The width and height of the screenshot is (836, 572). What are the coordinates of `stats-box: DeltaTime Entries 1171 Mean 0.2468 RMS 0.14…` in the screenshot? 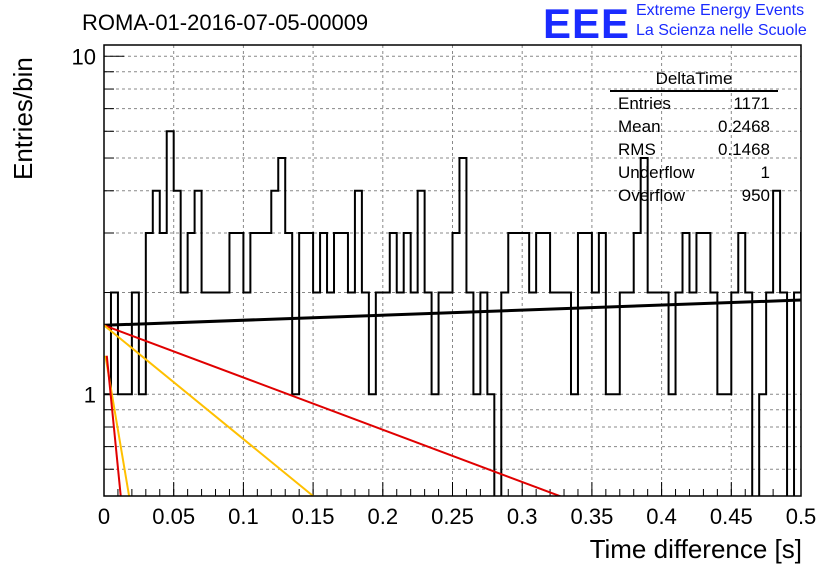 It's located at (694, 137).